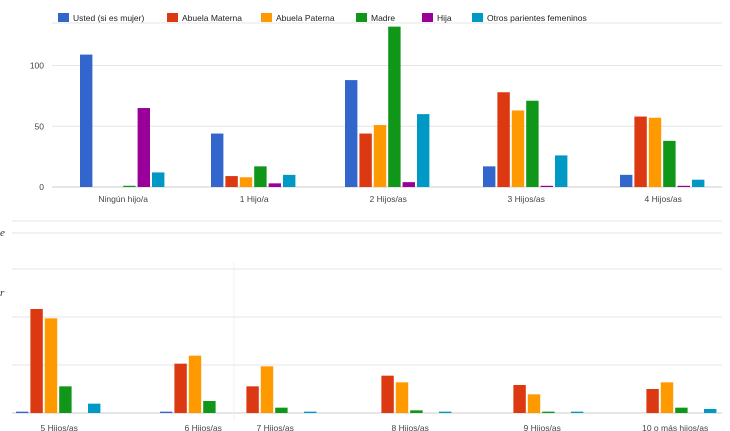  I want to click on bar-madre-2-hijos-as, so click(394, 107).